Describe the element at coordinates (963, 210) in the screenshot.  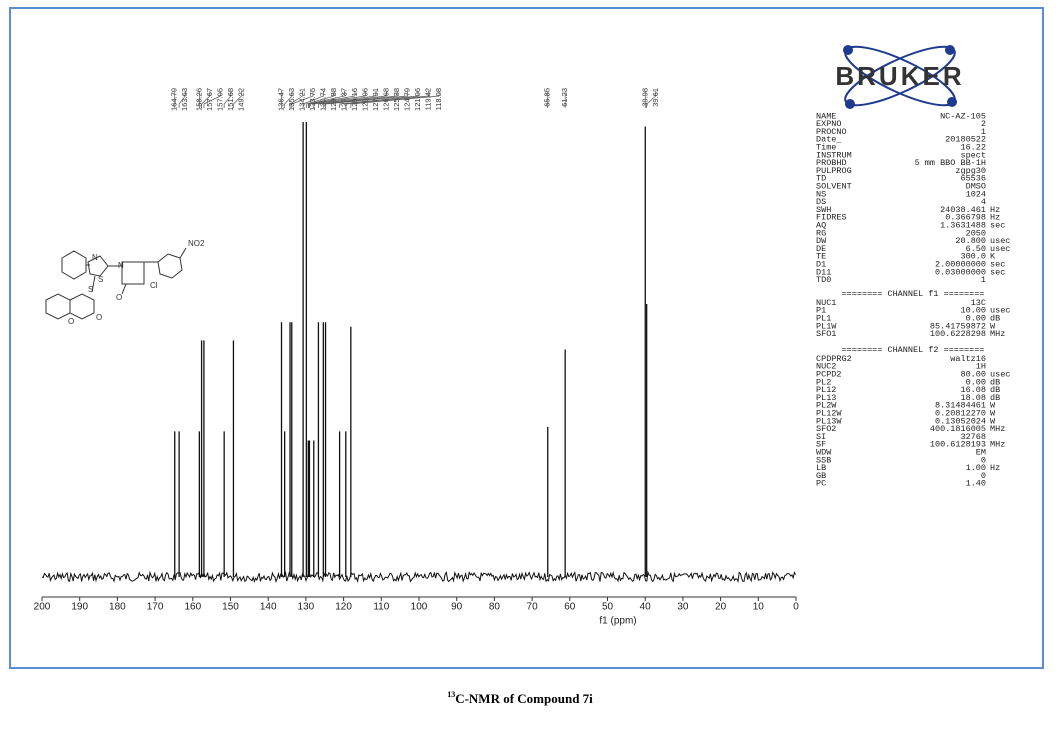
I see `parameter-value: 24038.461` at that location.